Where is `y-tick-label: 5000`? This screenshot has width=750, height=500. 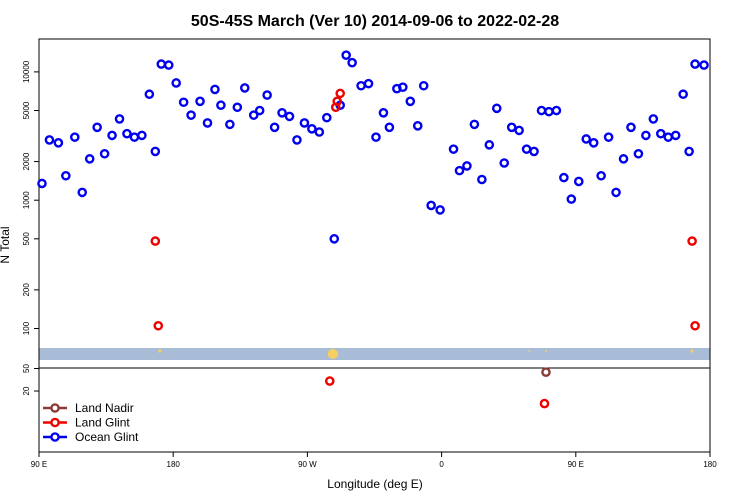
y-tick-label: 5000 is located at coordinates (26, 110).